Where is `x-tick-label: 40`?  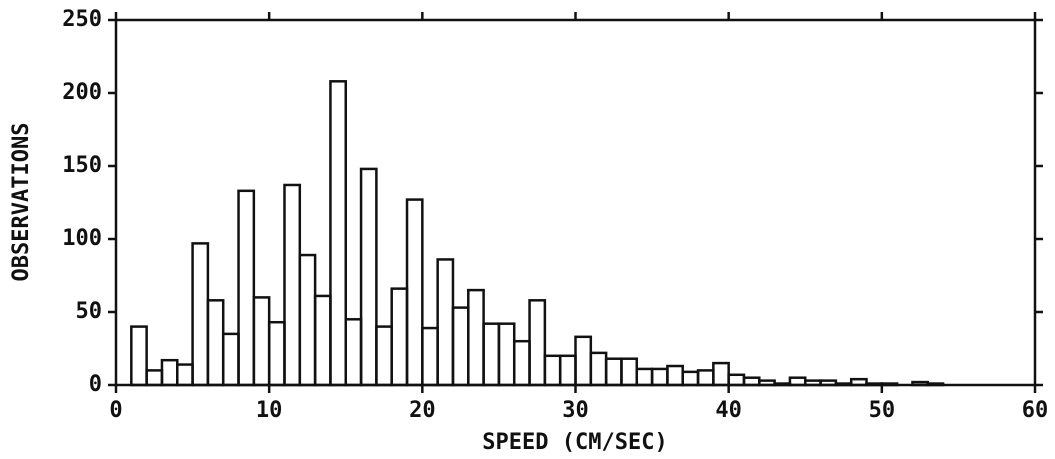 x-tick-label: 40 is located at coordinates (728, 410).